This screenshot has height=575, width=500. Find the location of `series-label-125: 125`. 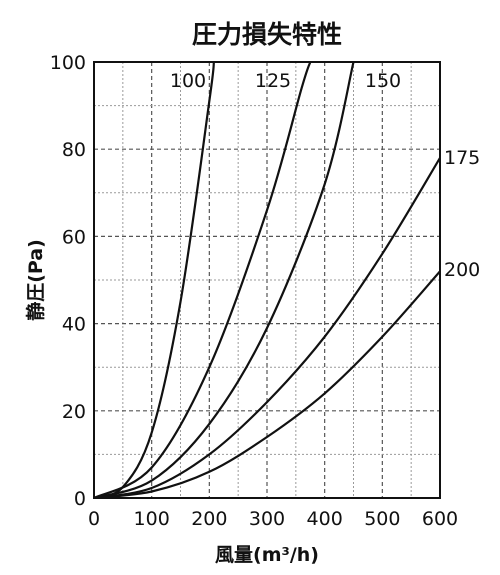

series-label-125: 125 is located at coordinates (273, 81).